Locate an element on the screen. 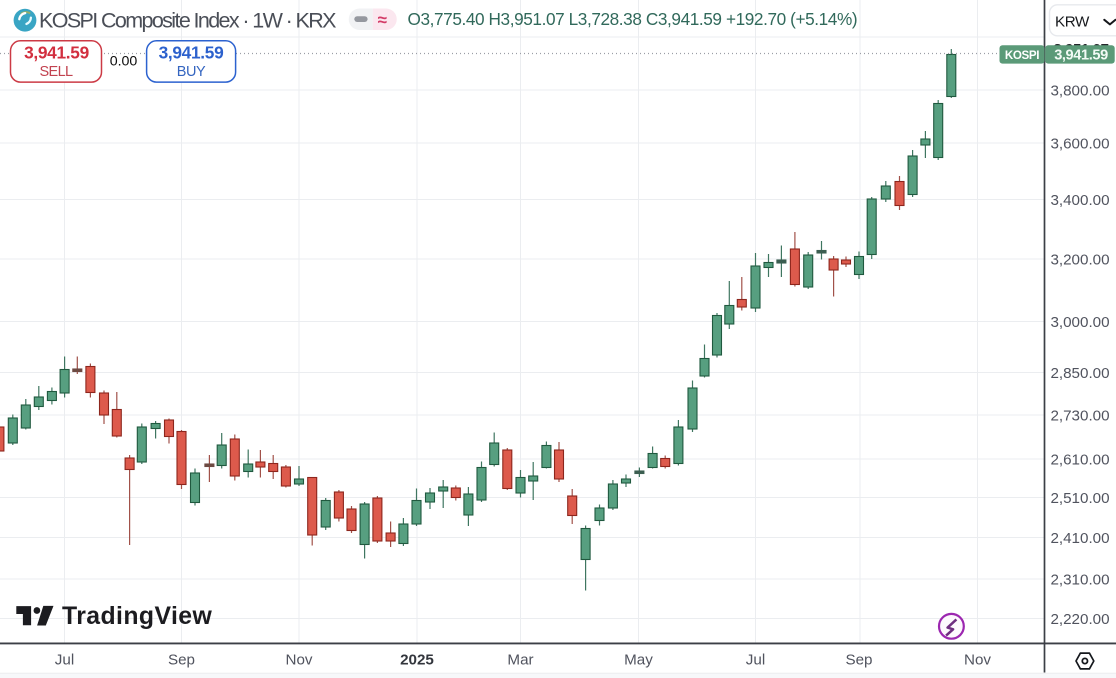 The height and width of the screenshot is (678, 1116). svg-text:KOSPI Composite Index · 1W · K: KOSPI Composite Index · 1W · KRX is located at coordinates (187, 20).